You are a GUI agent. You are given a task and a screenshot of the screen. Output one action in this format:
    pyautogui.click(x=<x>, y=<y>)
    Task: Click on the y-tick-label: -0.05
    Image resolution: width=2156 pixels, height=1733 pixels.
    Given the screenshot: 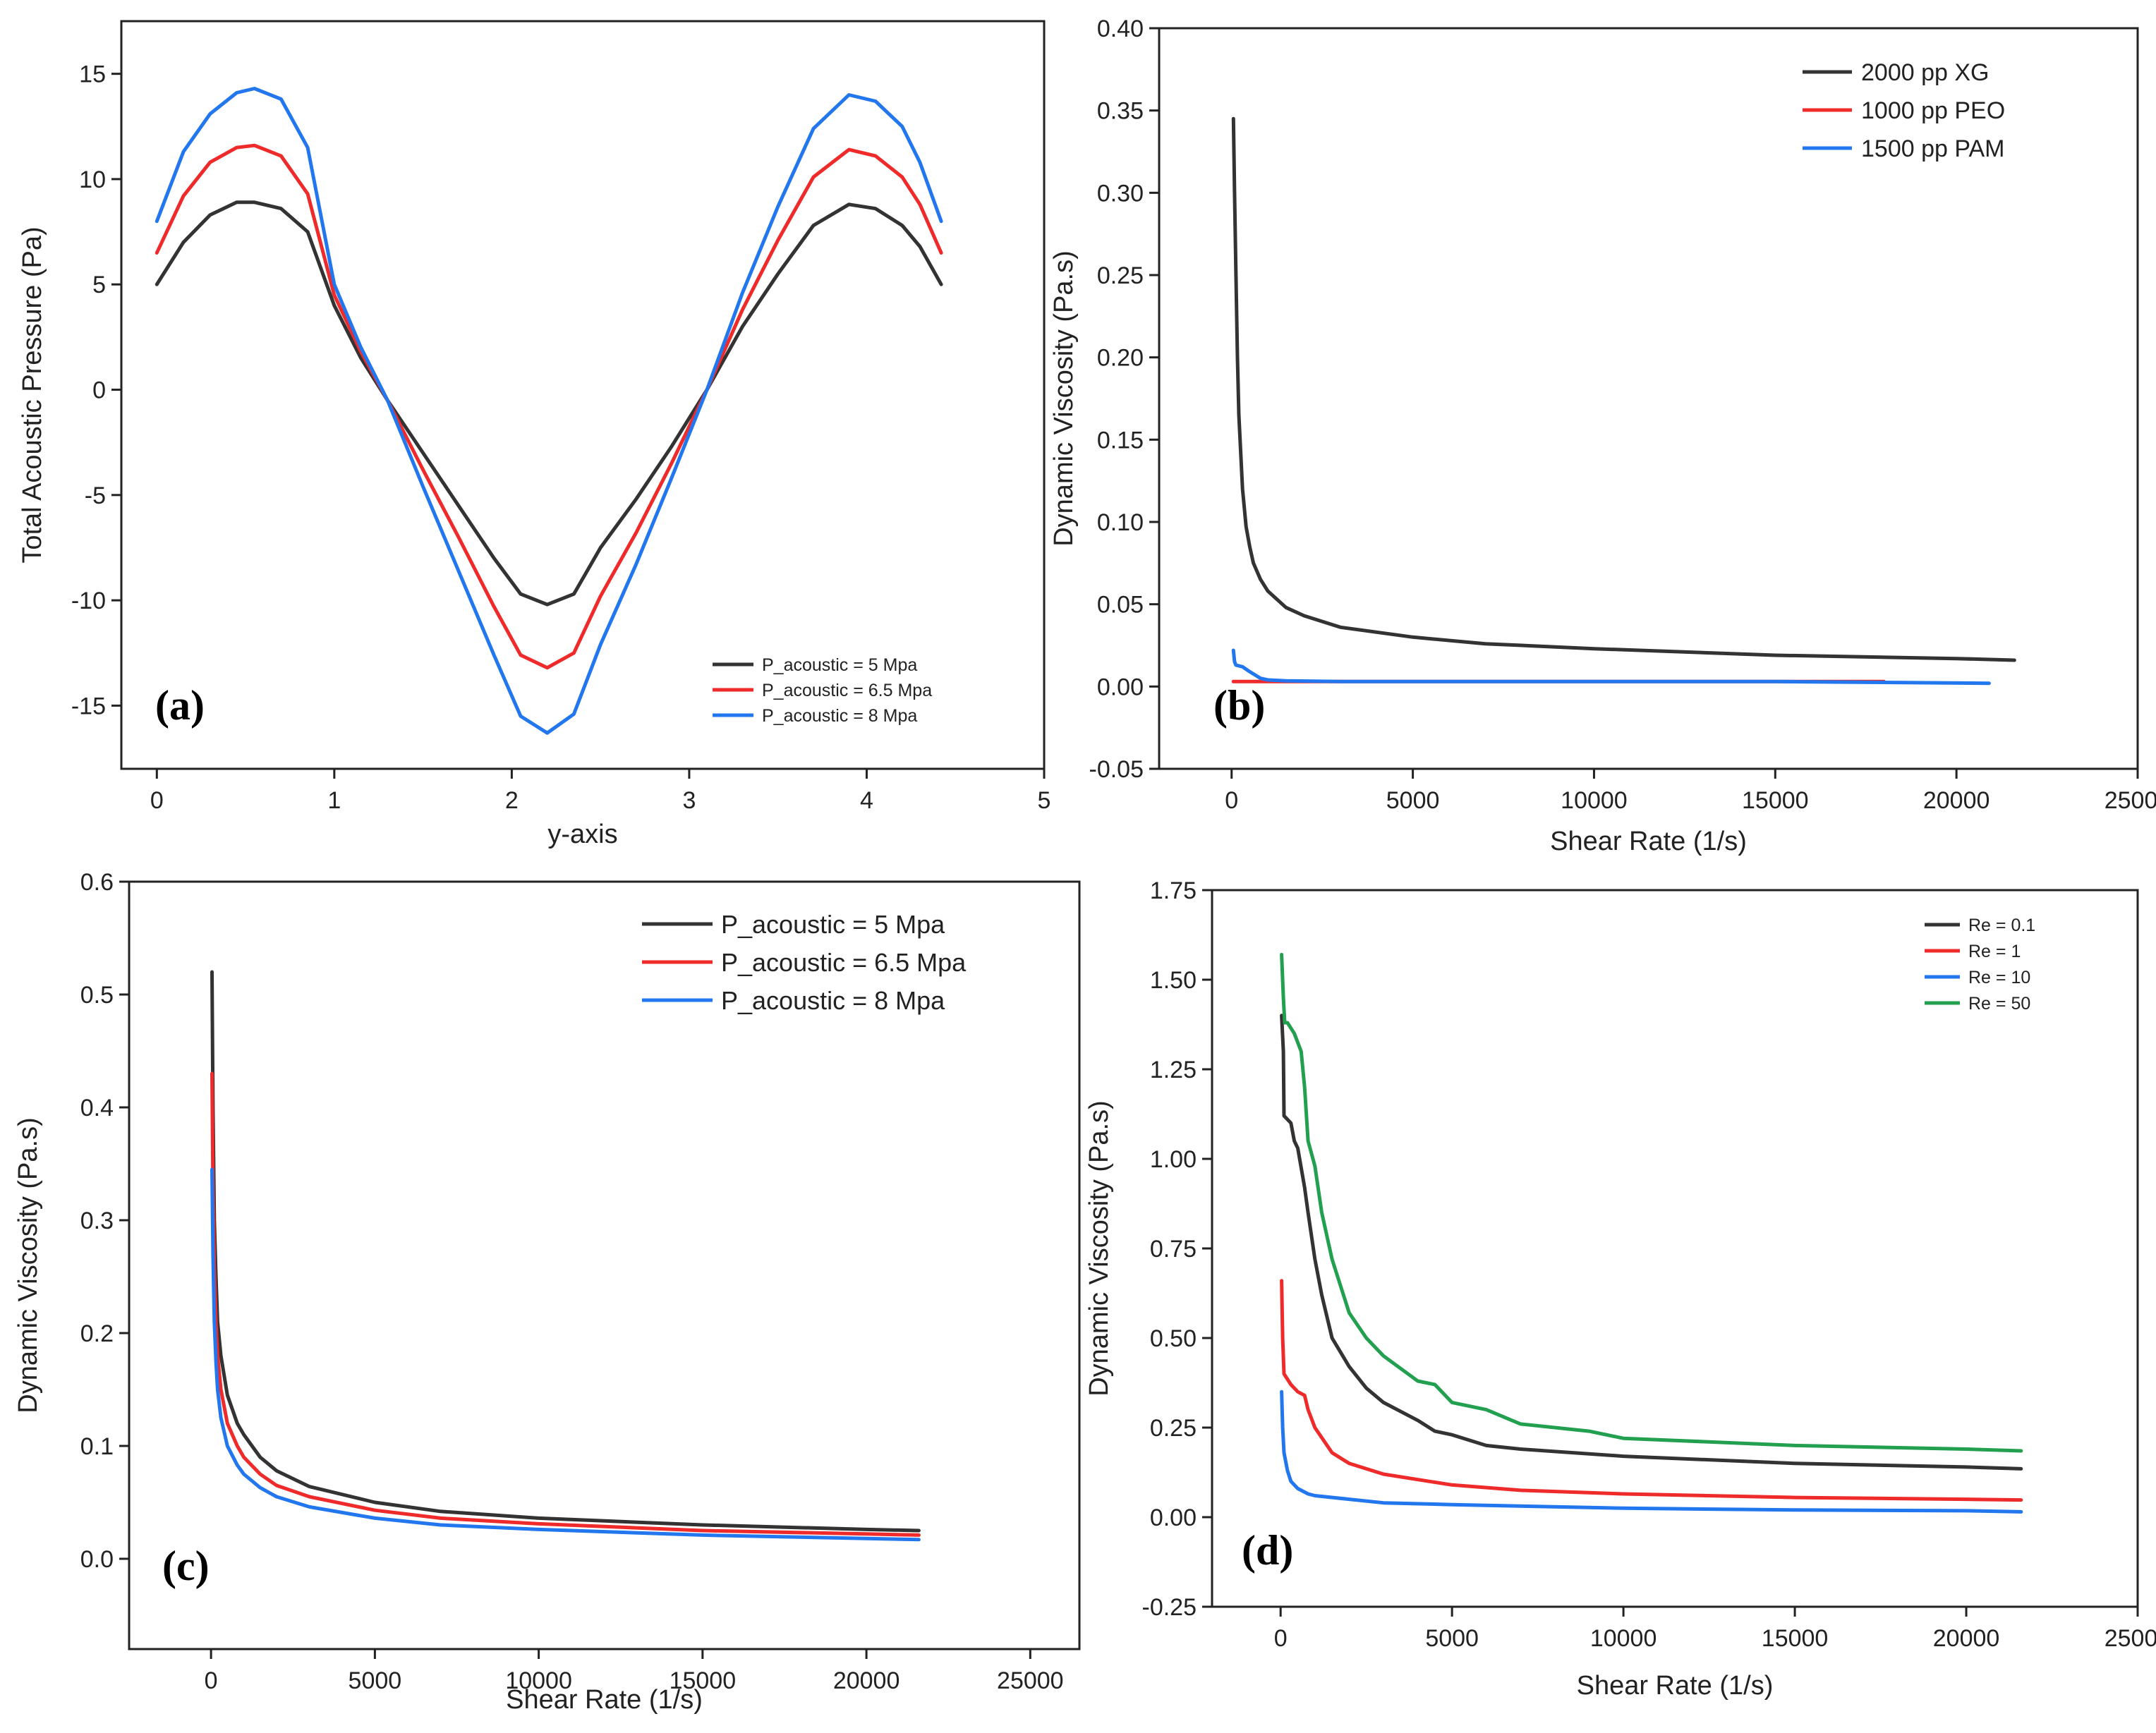 What is the action you would take?
    pyautogui.click(x=1116, y=769)
    